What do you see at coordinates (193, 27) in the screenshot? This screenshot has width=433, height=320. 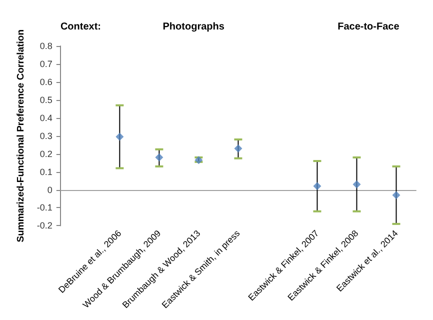 I see `text: Photographs` at bounding box center [193, 27].